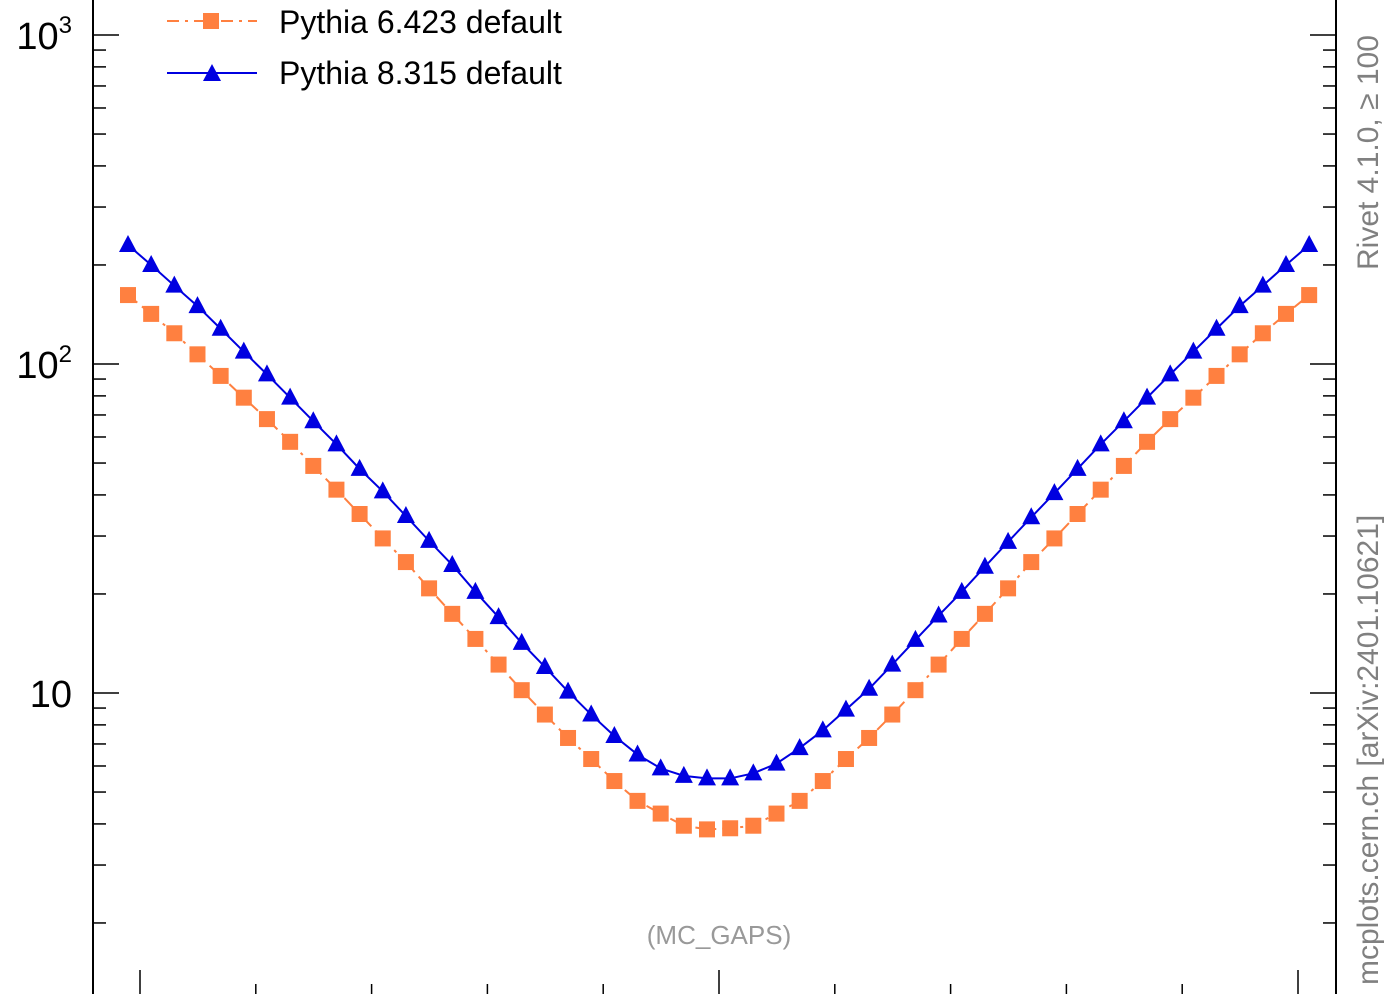 The width and height of the screenshot is (1391, 994). I want to click on legend-marker-triangle, so click(212, 72).